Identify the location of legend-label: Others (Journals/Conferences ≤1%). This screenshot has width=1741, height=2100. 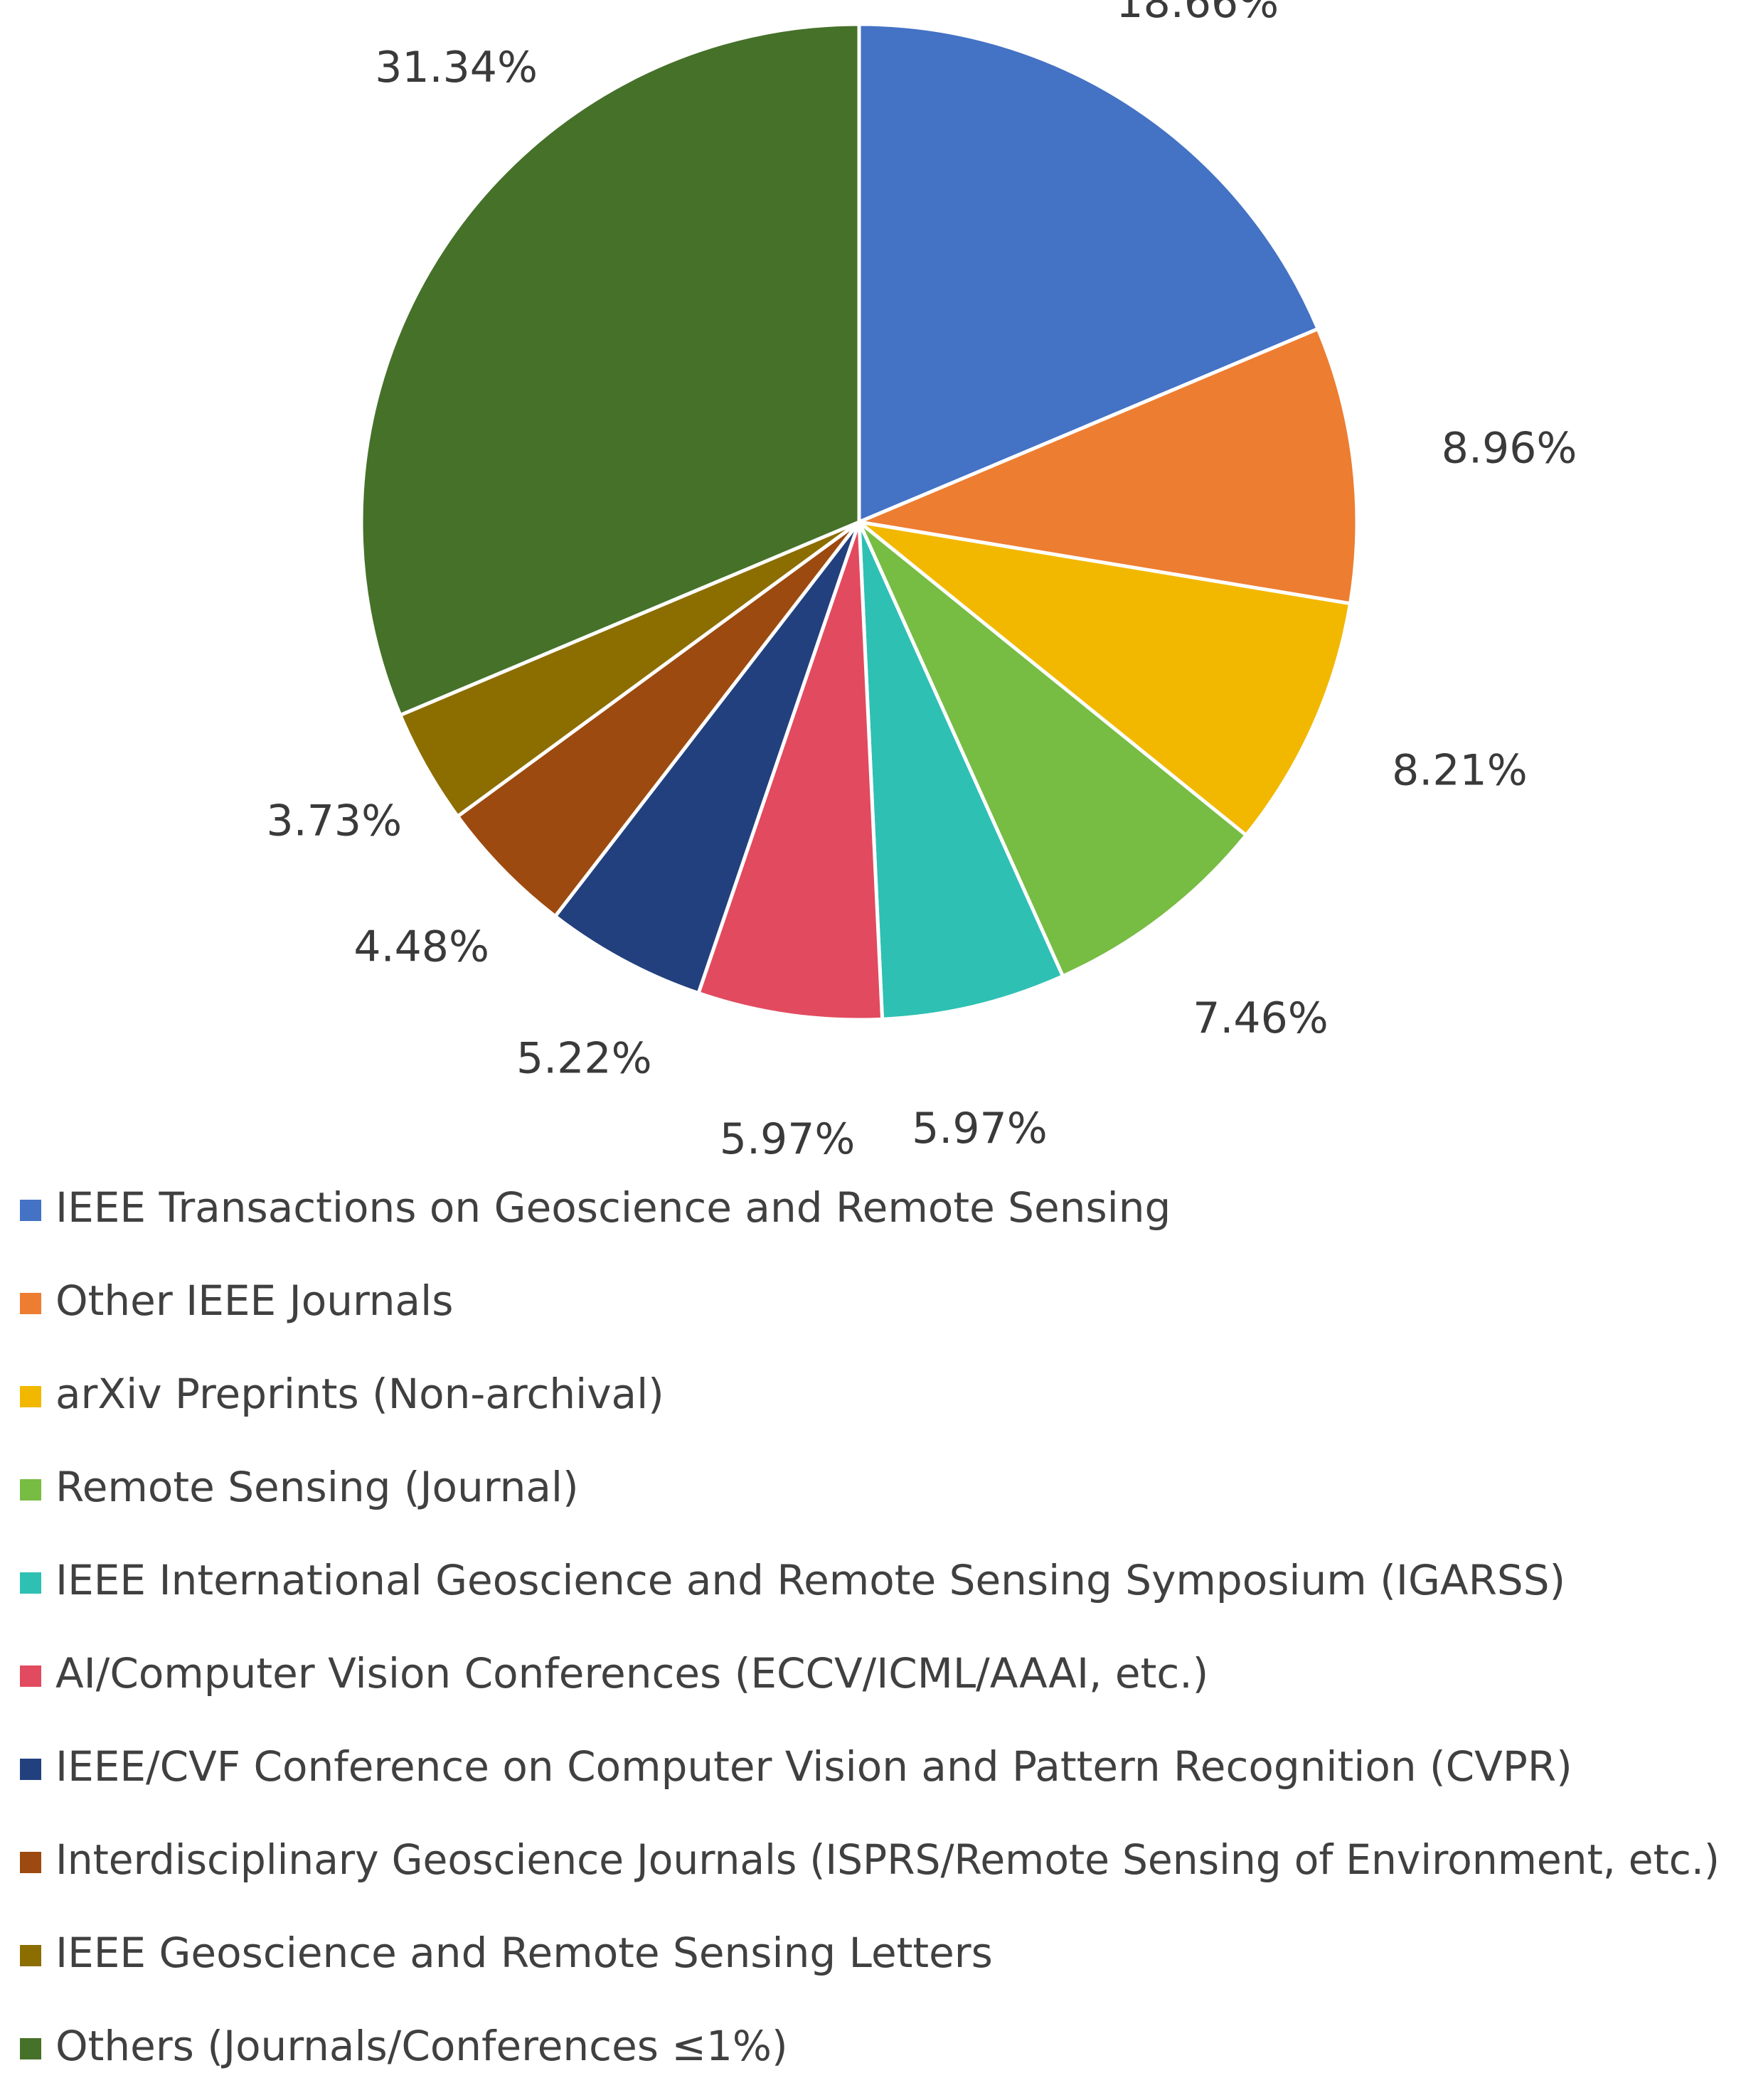
(422, 2046).